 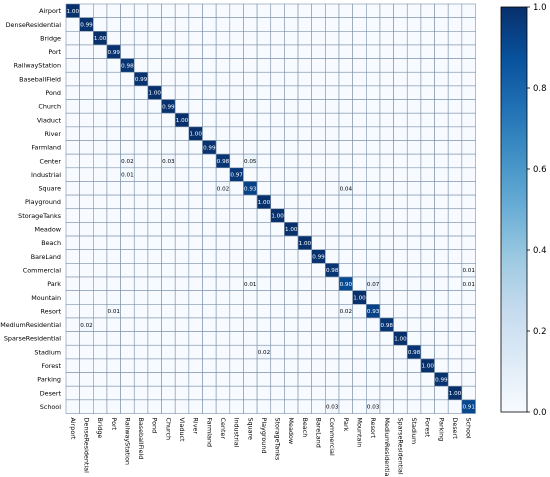 I want to click on row-tick-label: Port, so click(x=54, y=52).